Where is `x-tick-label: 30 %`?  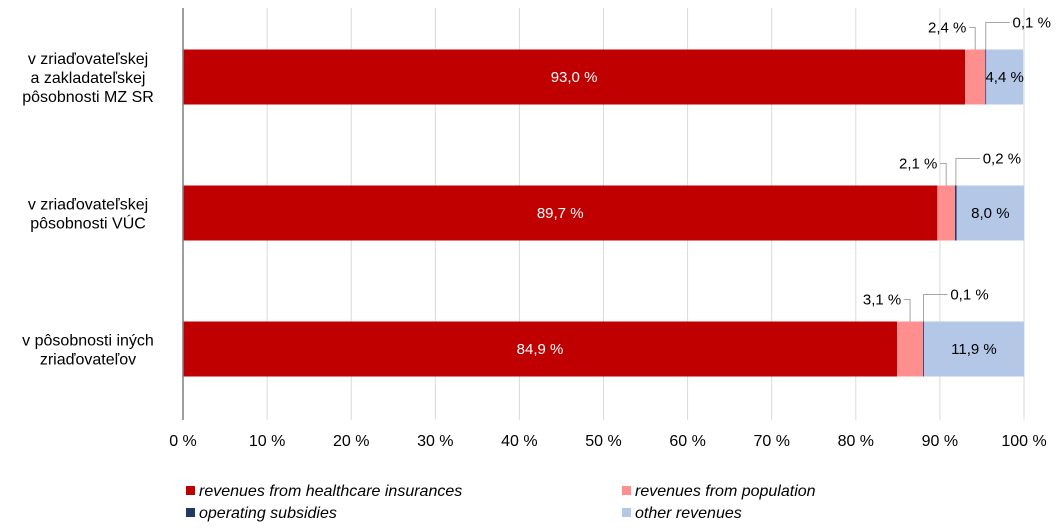 x-tick-label: 30 % is located at coordinates (435, 441).